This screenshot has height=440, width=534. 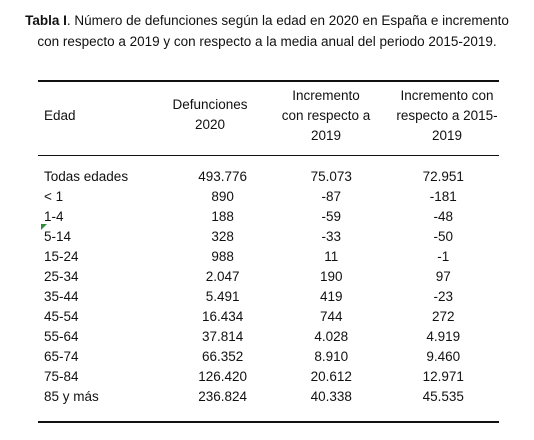 What do you see at coordinates (210, 124) in the screenshot?
I see `header-defunciones-line2: 2020` at bounding box center [210, 124].